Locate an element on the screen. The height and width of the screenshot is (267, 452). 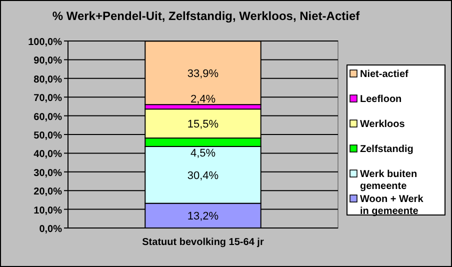
y-tick-label: 90,0% is located at coordinates (48, 61).